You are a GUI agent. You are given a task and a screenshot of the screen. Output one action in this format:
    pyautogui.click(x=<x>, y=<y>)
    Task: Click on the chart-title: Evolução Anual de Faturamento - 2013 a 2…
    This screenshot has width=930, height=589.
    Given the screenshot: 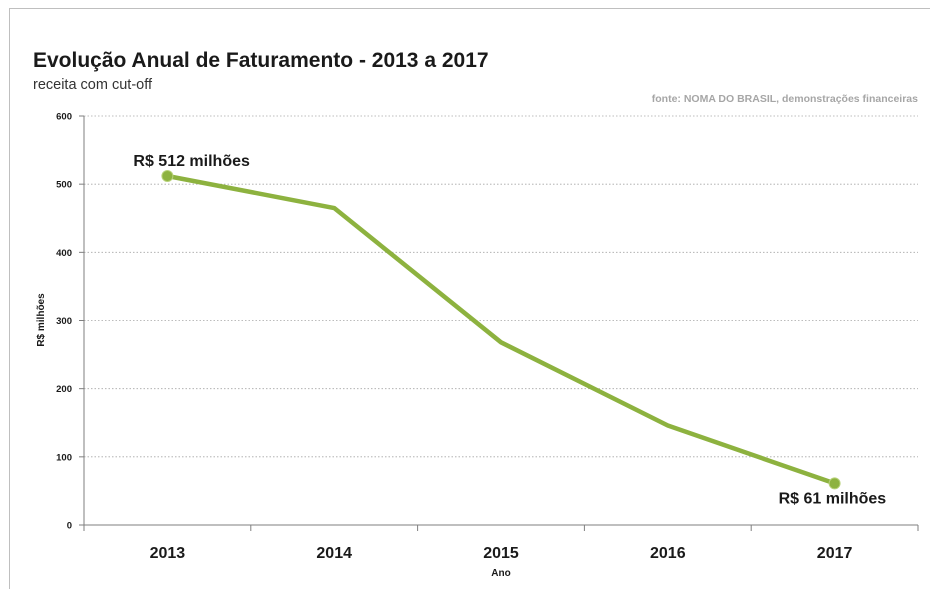 What is the action you would take?
    pyautogui.click(x=261, y=60)
    